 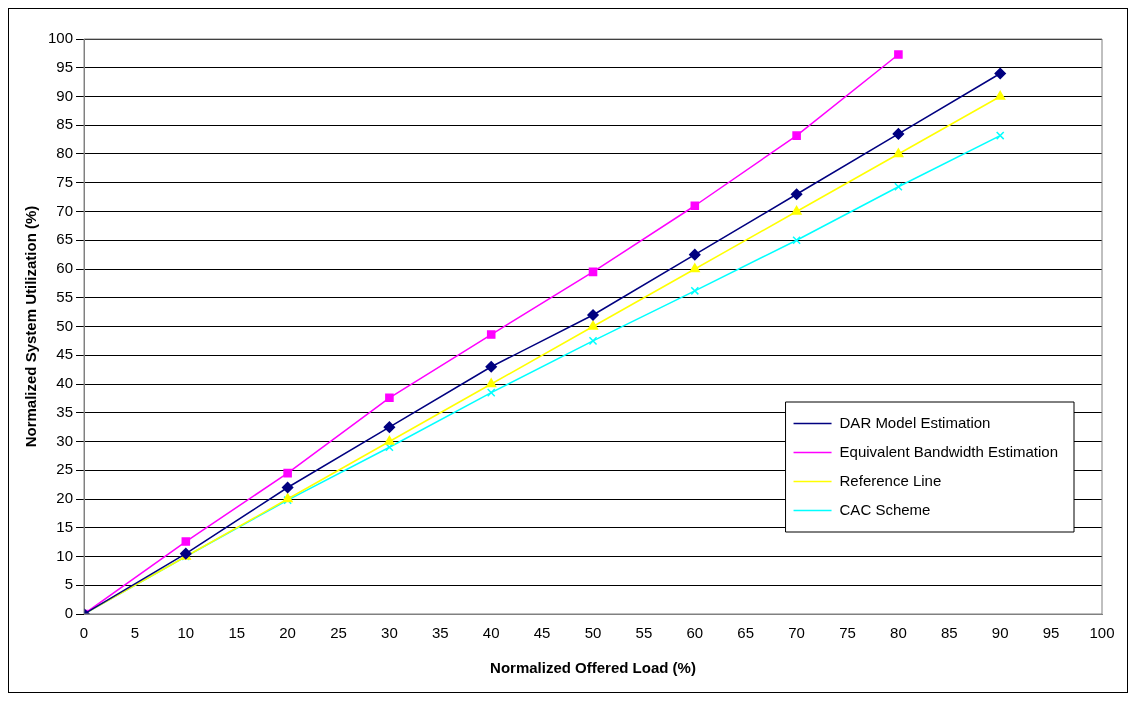 I want to click on x-tick-label: 50, so click(x=593, y=633).